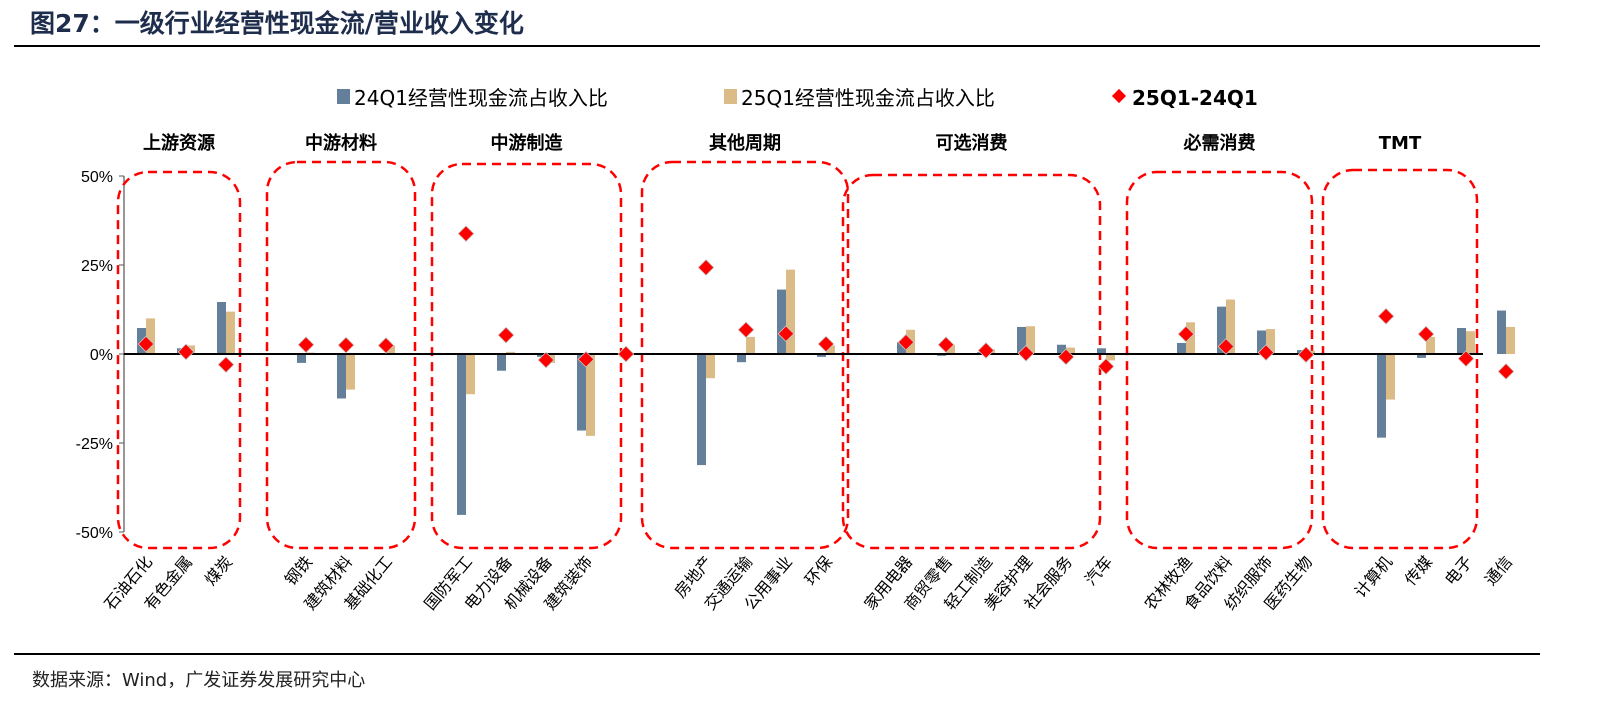 This screenshot has width=1613, height=728. I want to click on y-tick-label: 50%, so click(97, 177).